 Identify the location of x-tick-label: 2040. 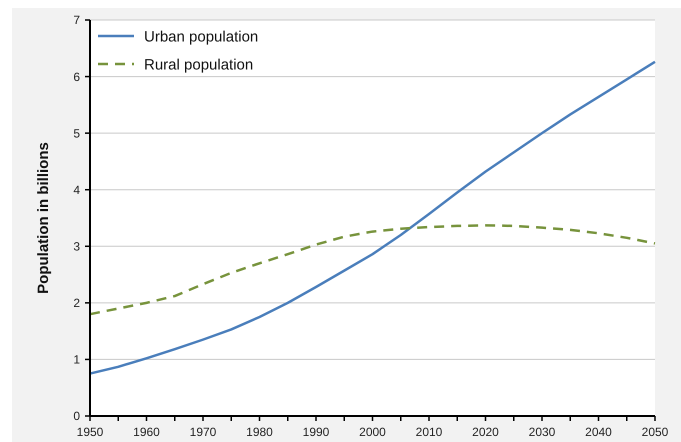
(598, 432).